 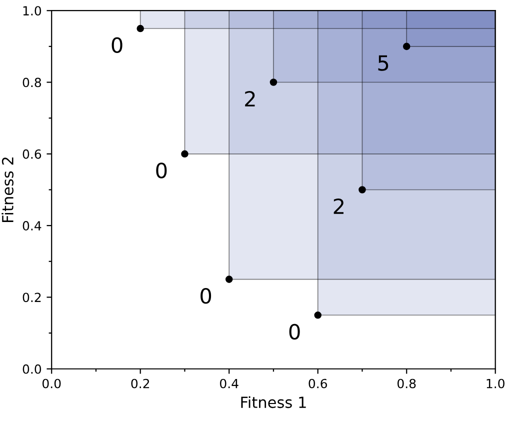 I want to click on annotation: 5, so click(x=383, y=63).